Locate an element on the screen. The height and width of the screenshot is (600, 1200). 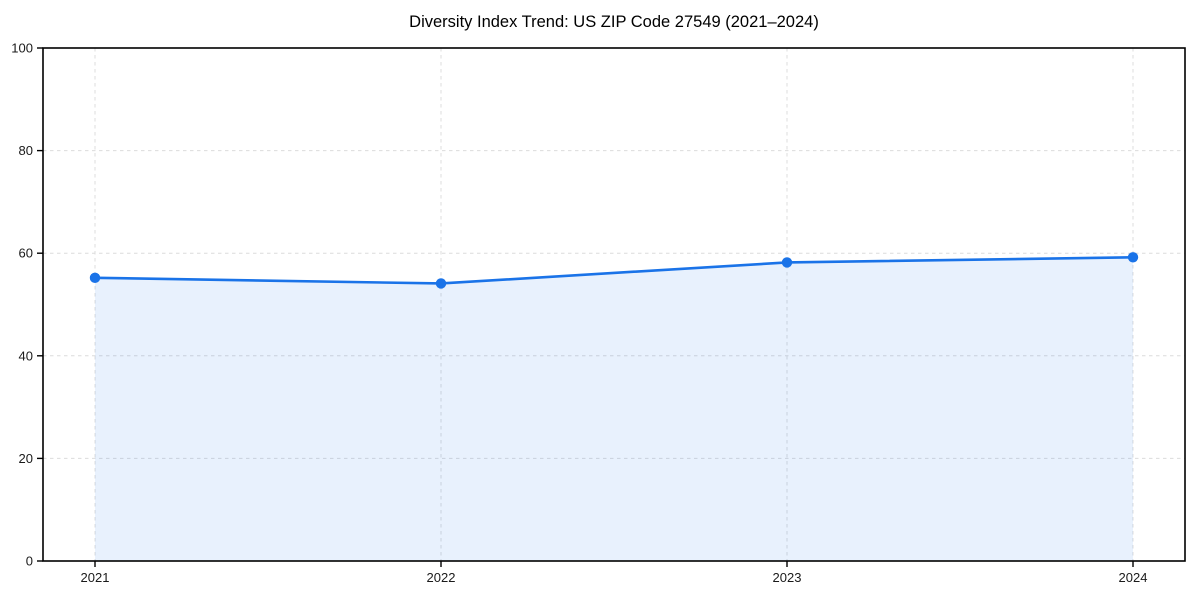
x-axis-tick-label: 2023 is located at coordinates (787, 577).